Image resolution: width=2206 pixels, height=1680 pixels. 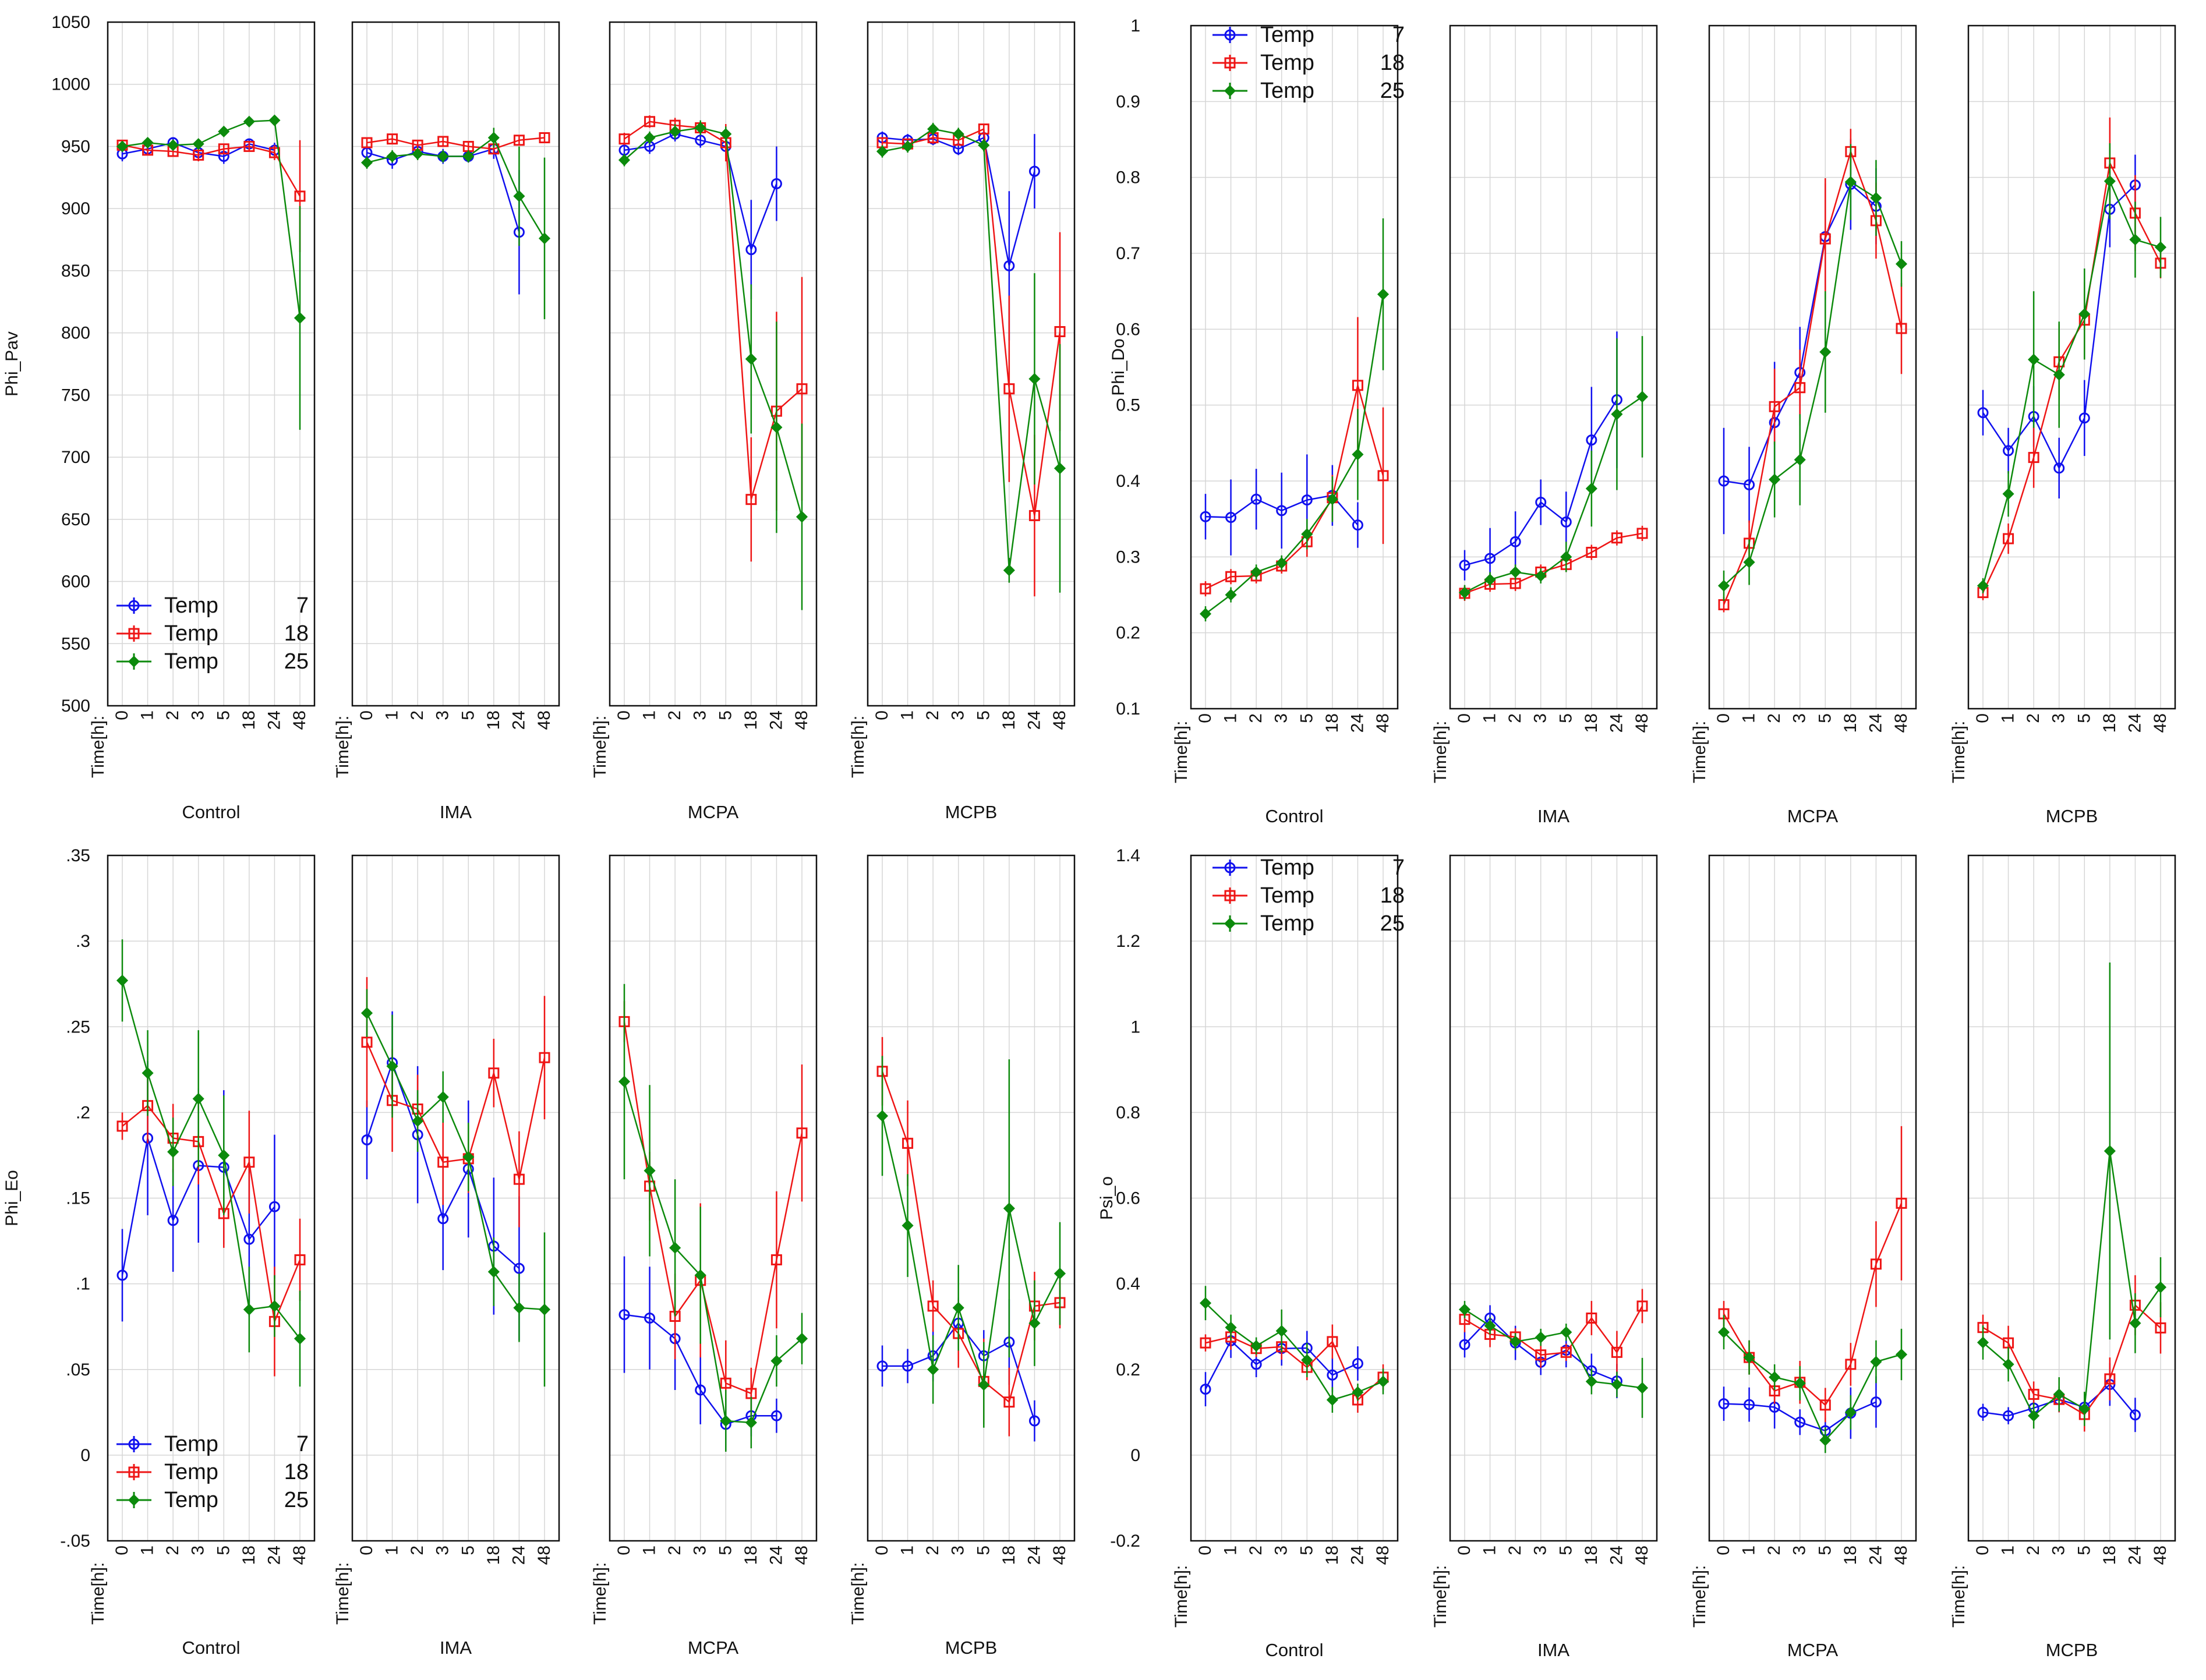 I want to click on panel-control: 0 1 2 3 5 18 24 48 Time[h]: Control, so click(x=1286, y=1257).